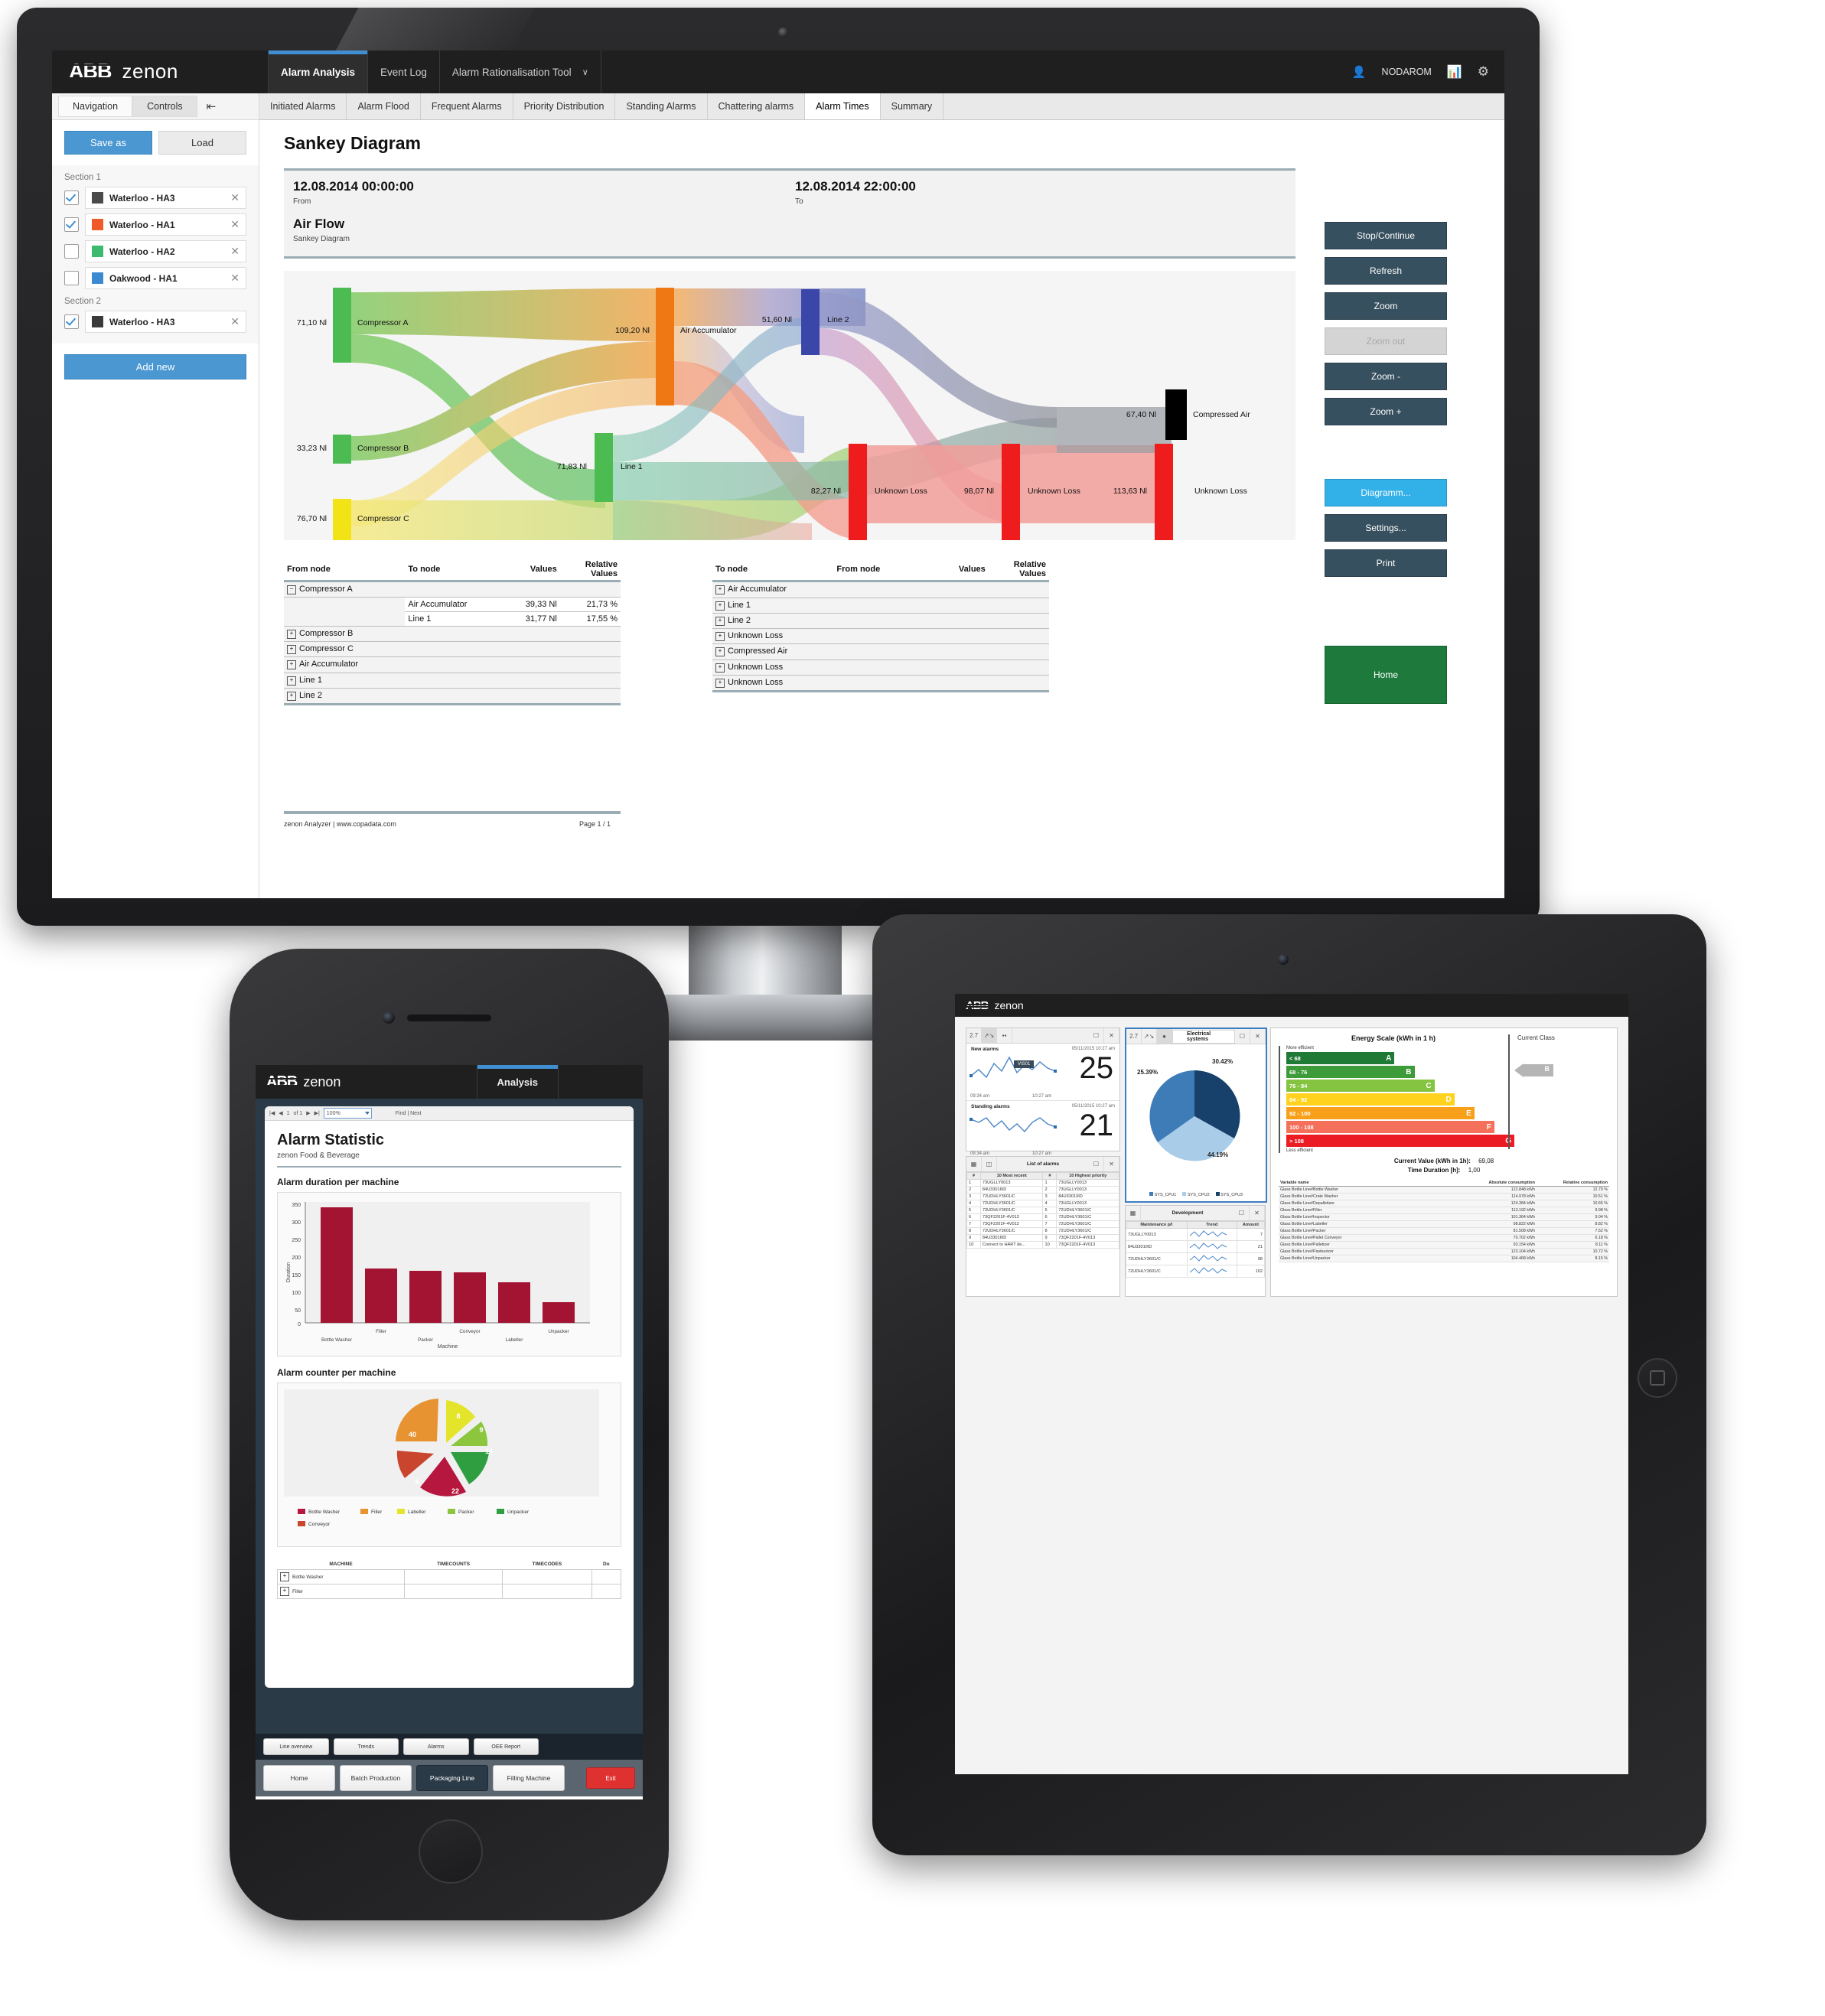  I want to click on table-row: 5 73UDHLY3601/C 5 72UDHLY3601/C, so click(1042, 1210).